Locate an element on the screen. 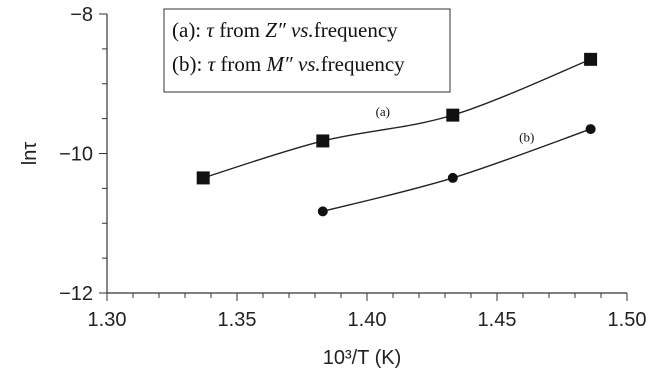 Image resolution: width=666 pixels, height=380 pixels. series-label-a: (a) is located at coordinates (383, 111).